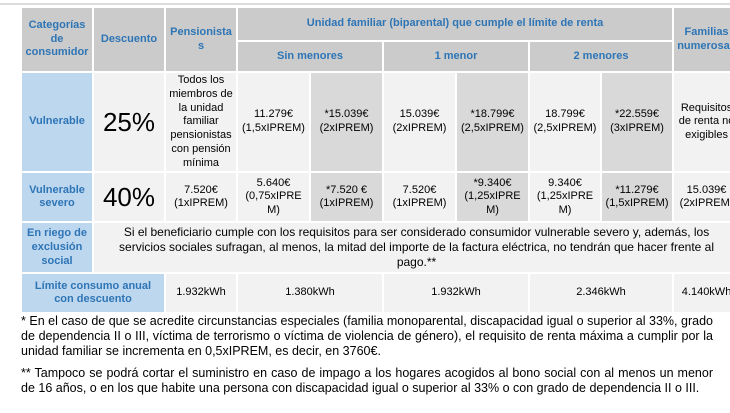 This screenshot has width=730, height=413. I want to click on header-sin-menores: Sin menores, so click(310, 56).